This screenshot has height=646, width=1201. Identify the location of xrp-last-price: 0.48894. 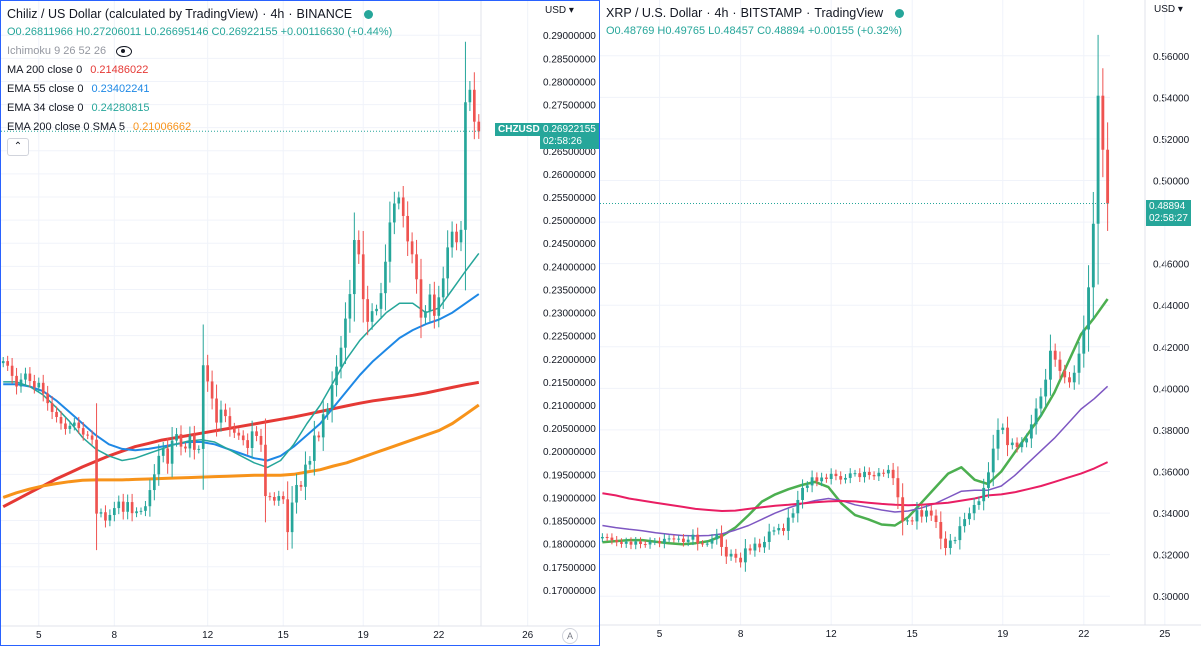
(1167, 206).